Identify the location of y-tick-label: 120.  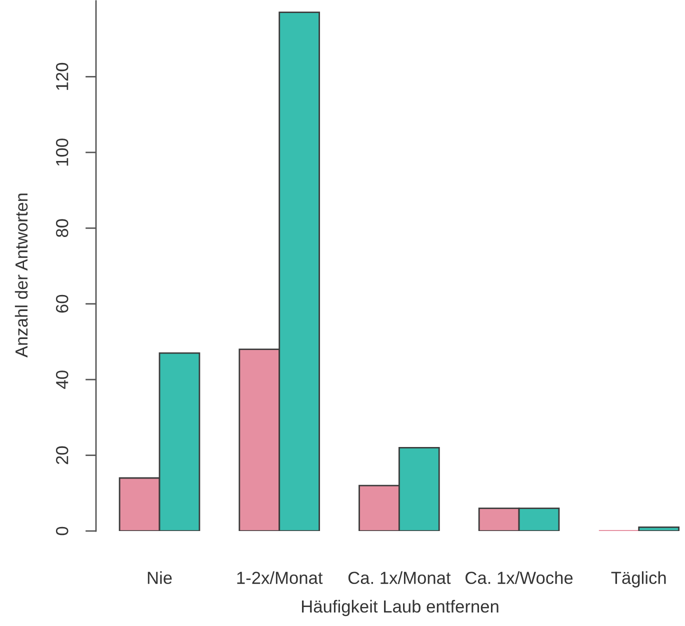
(62, 76).